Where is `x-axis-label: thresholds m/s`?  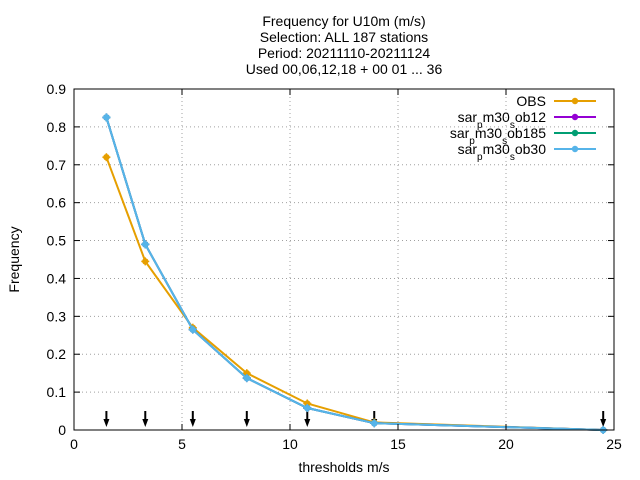
x-axis-label: thresholds m/s is located at coordinates (343, 467).